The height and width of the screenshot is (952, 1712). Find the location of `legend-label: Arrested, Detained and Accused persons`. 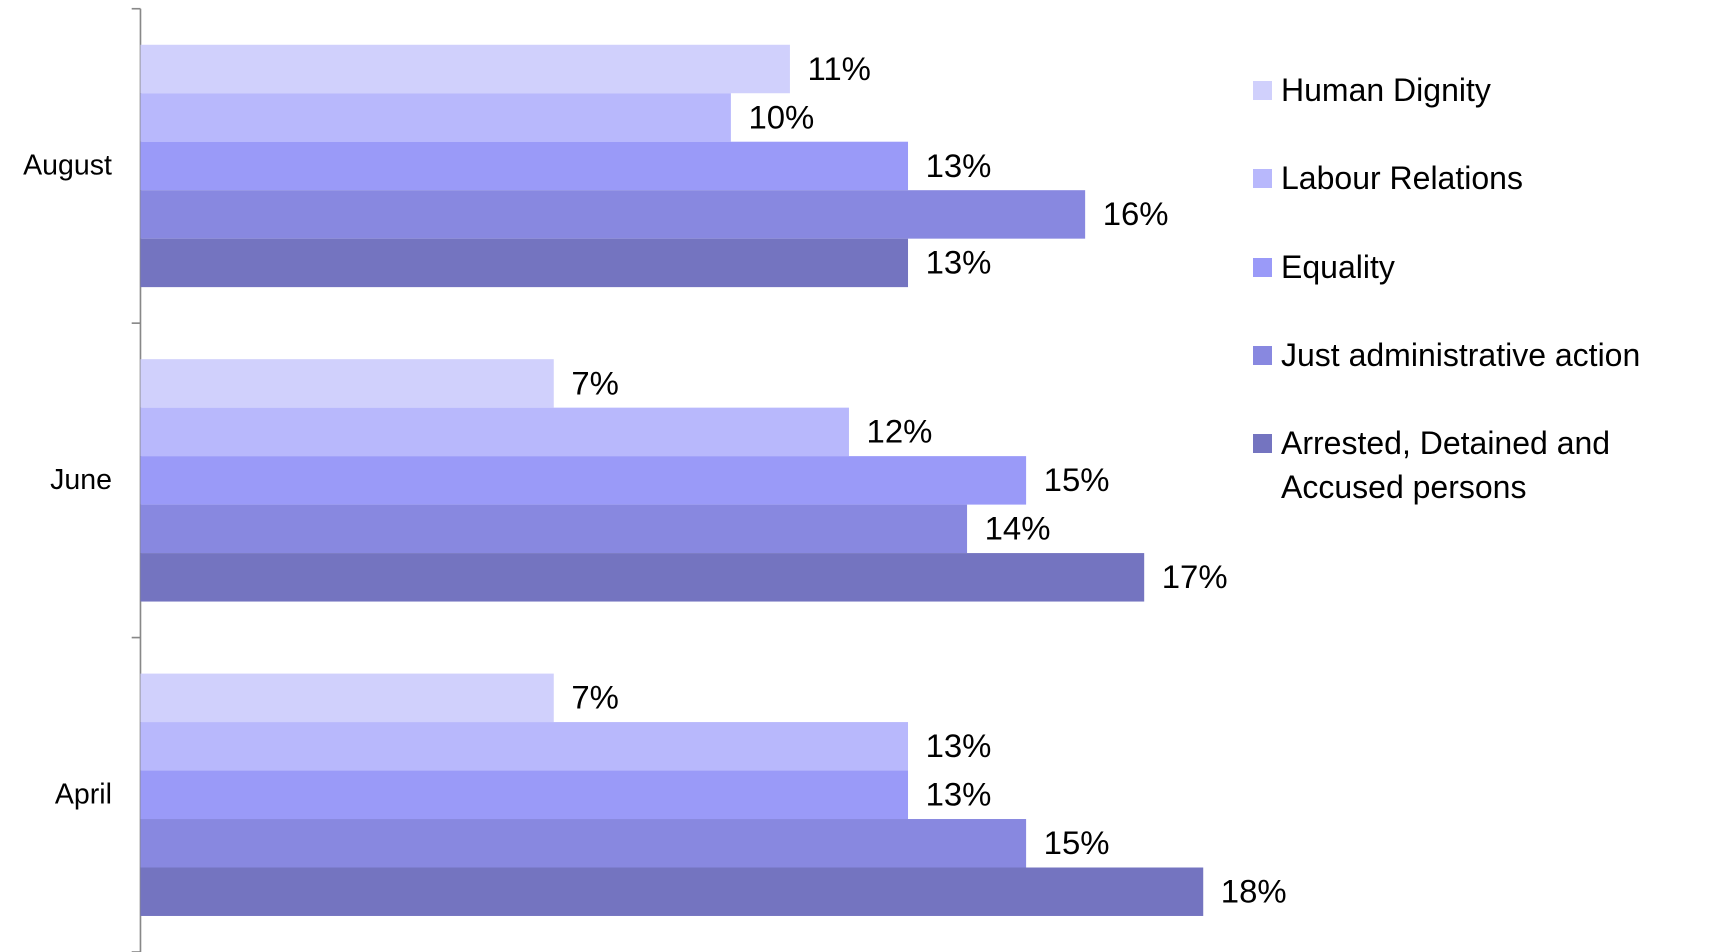

legend-label: Arrested, Detained and Accused persons is located at coordinates (1446, 465).